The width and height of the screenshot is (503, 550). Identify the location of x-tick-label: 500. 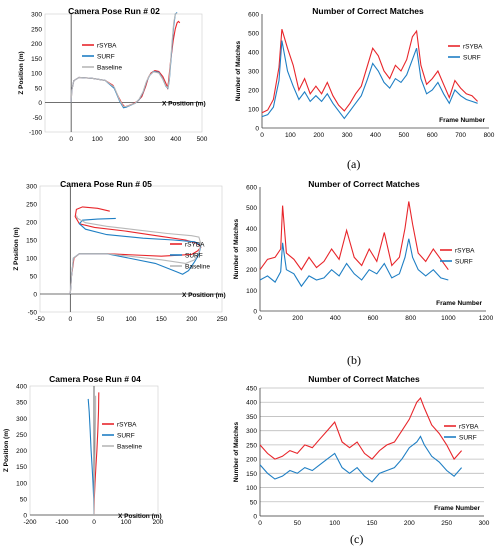
(202, 139).